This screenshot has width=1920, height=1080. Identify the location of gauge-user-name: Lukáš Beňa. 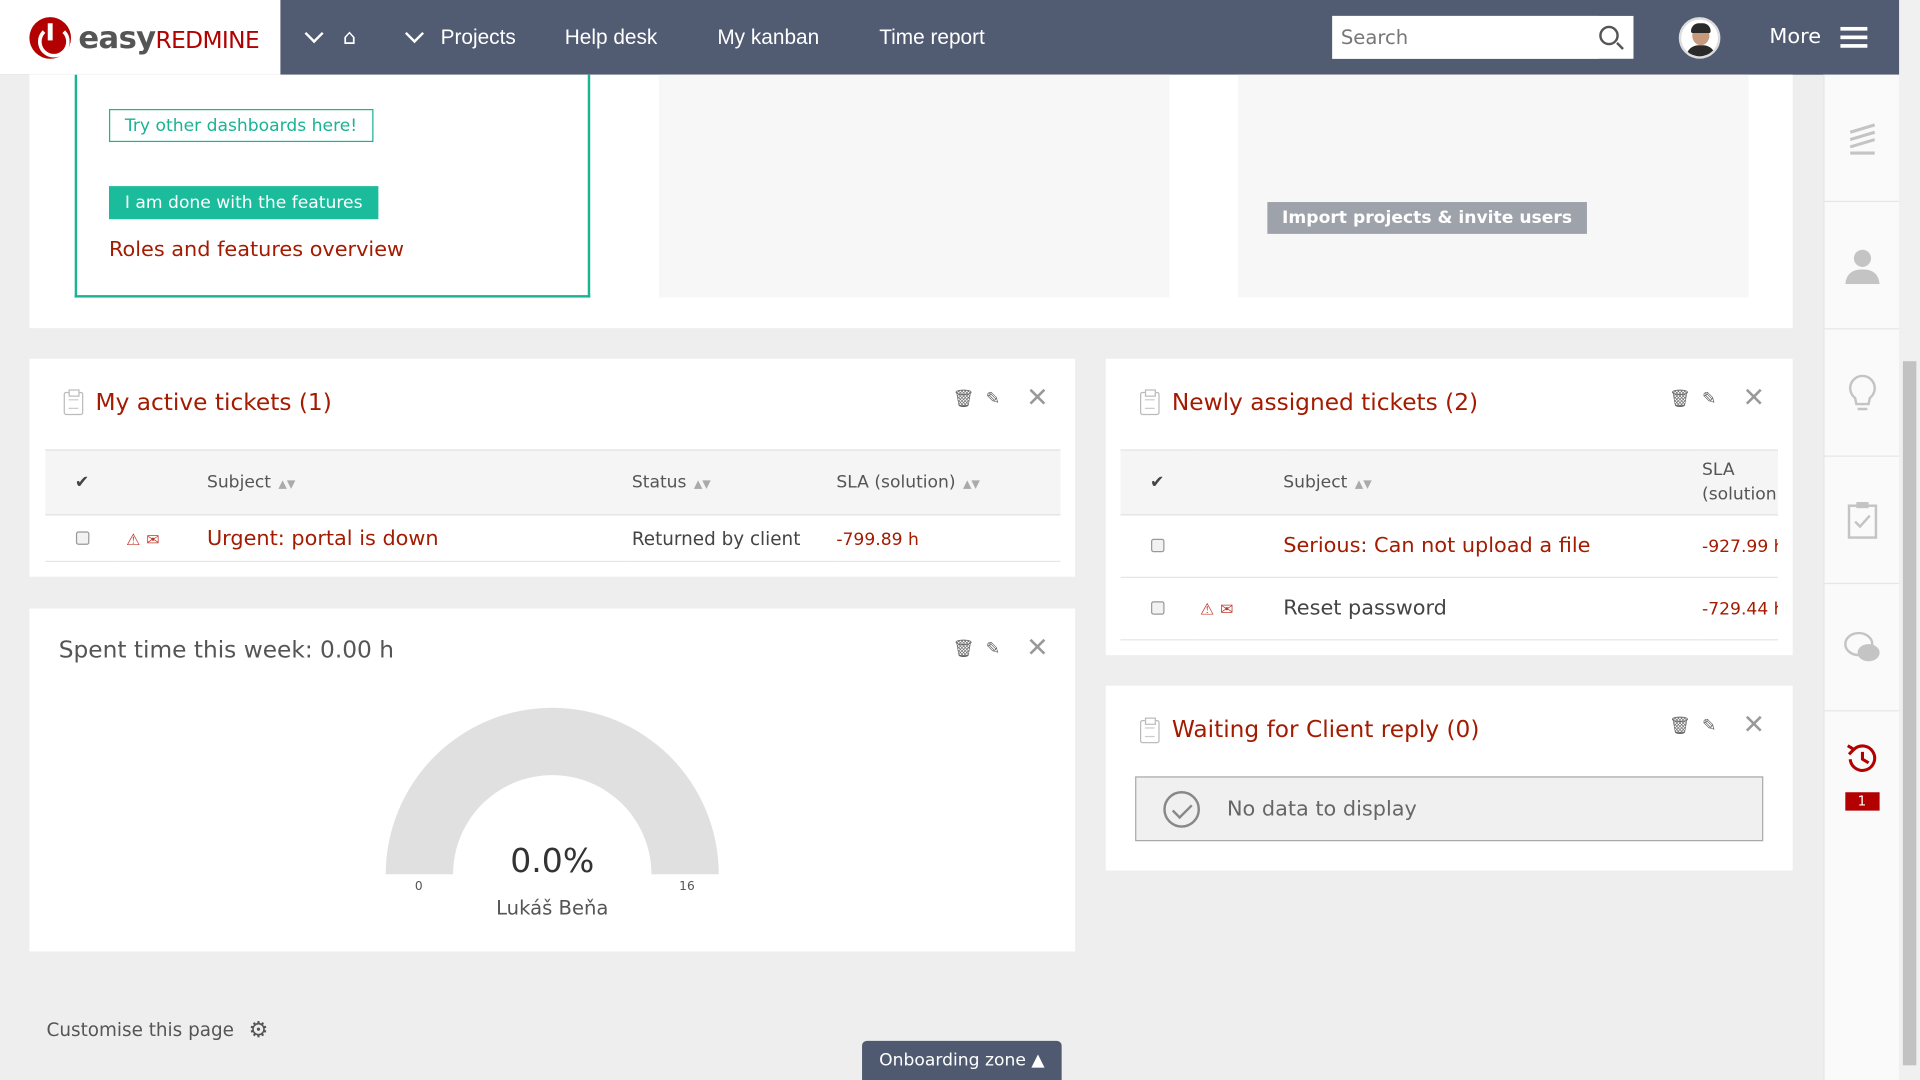
(552, 908).